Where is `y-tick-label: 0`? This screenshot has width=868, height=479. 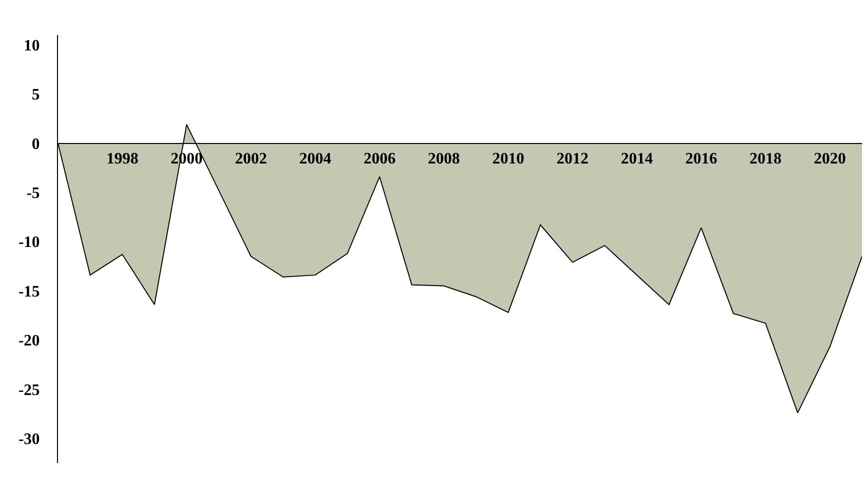
y-tick-label: 0 is located at coordinates (36, 144).